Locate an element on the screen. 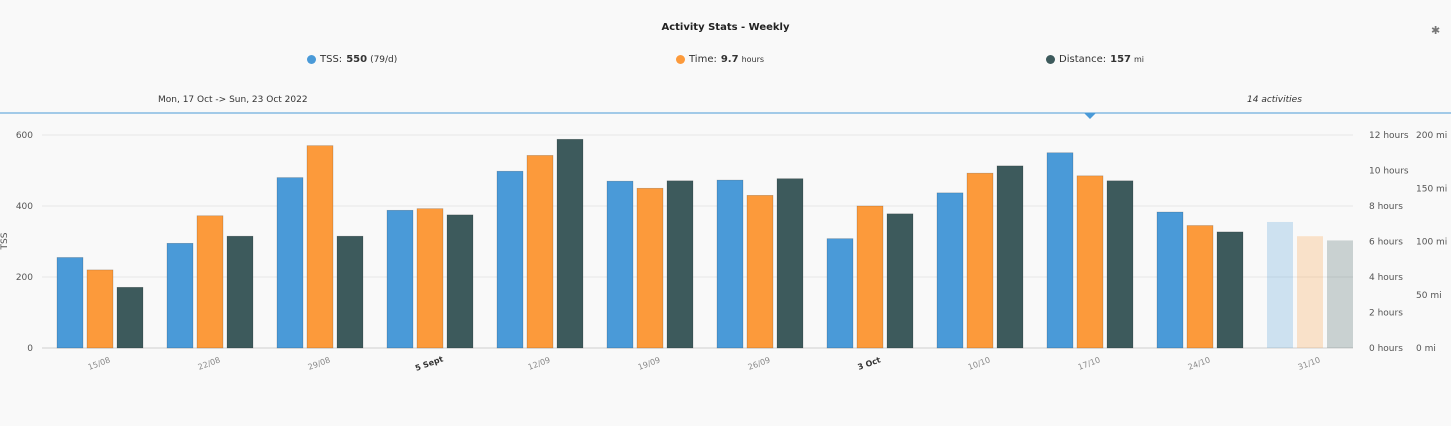 This screenshot has width=1451, height=426. x-tick-label: 3 Oct is located at coordinates (869, 363).